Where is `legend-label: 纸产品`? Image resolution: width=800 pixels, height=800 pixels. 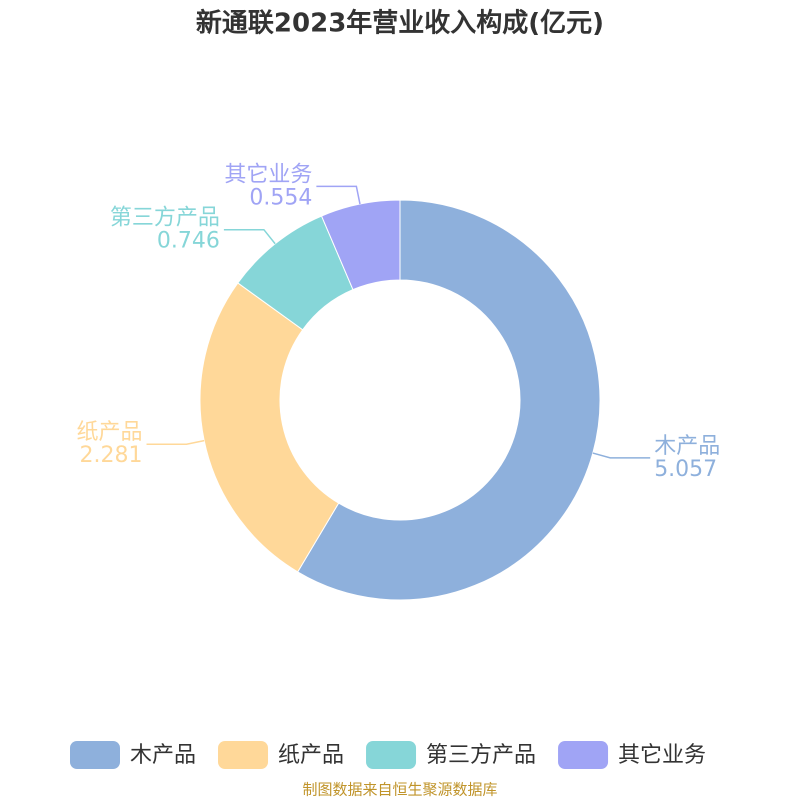 legend-label: 纸产品 is located at coordinates (311, 755).